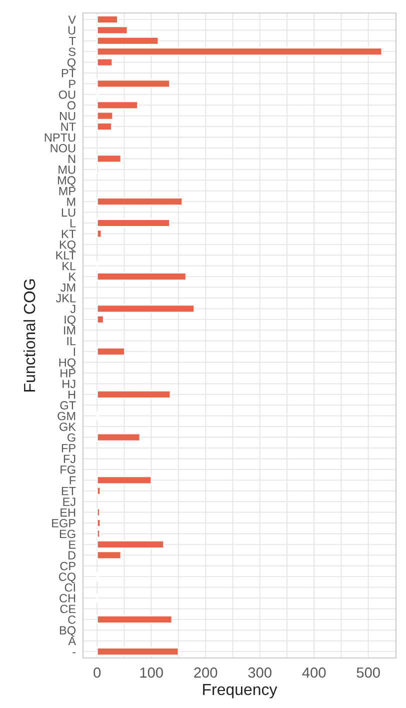  What do you see at coordinates (72, 544) in the screenshot?
I see `y-tick-label: E` at bounding box center [72, 544].